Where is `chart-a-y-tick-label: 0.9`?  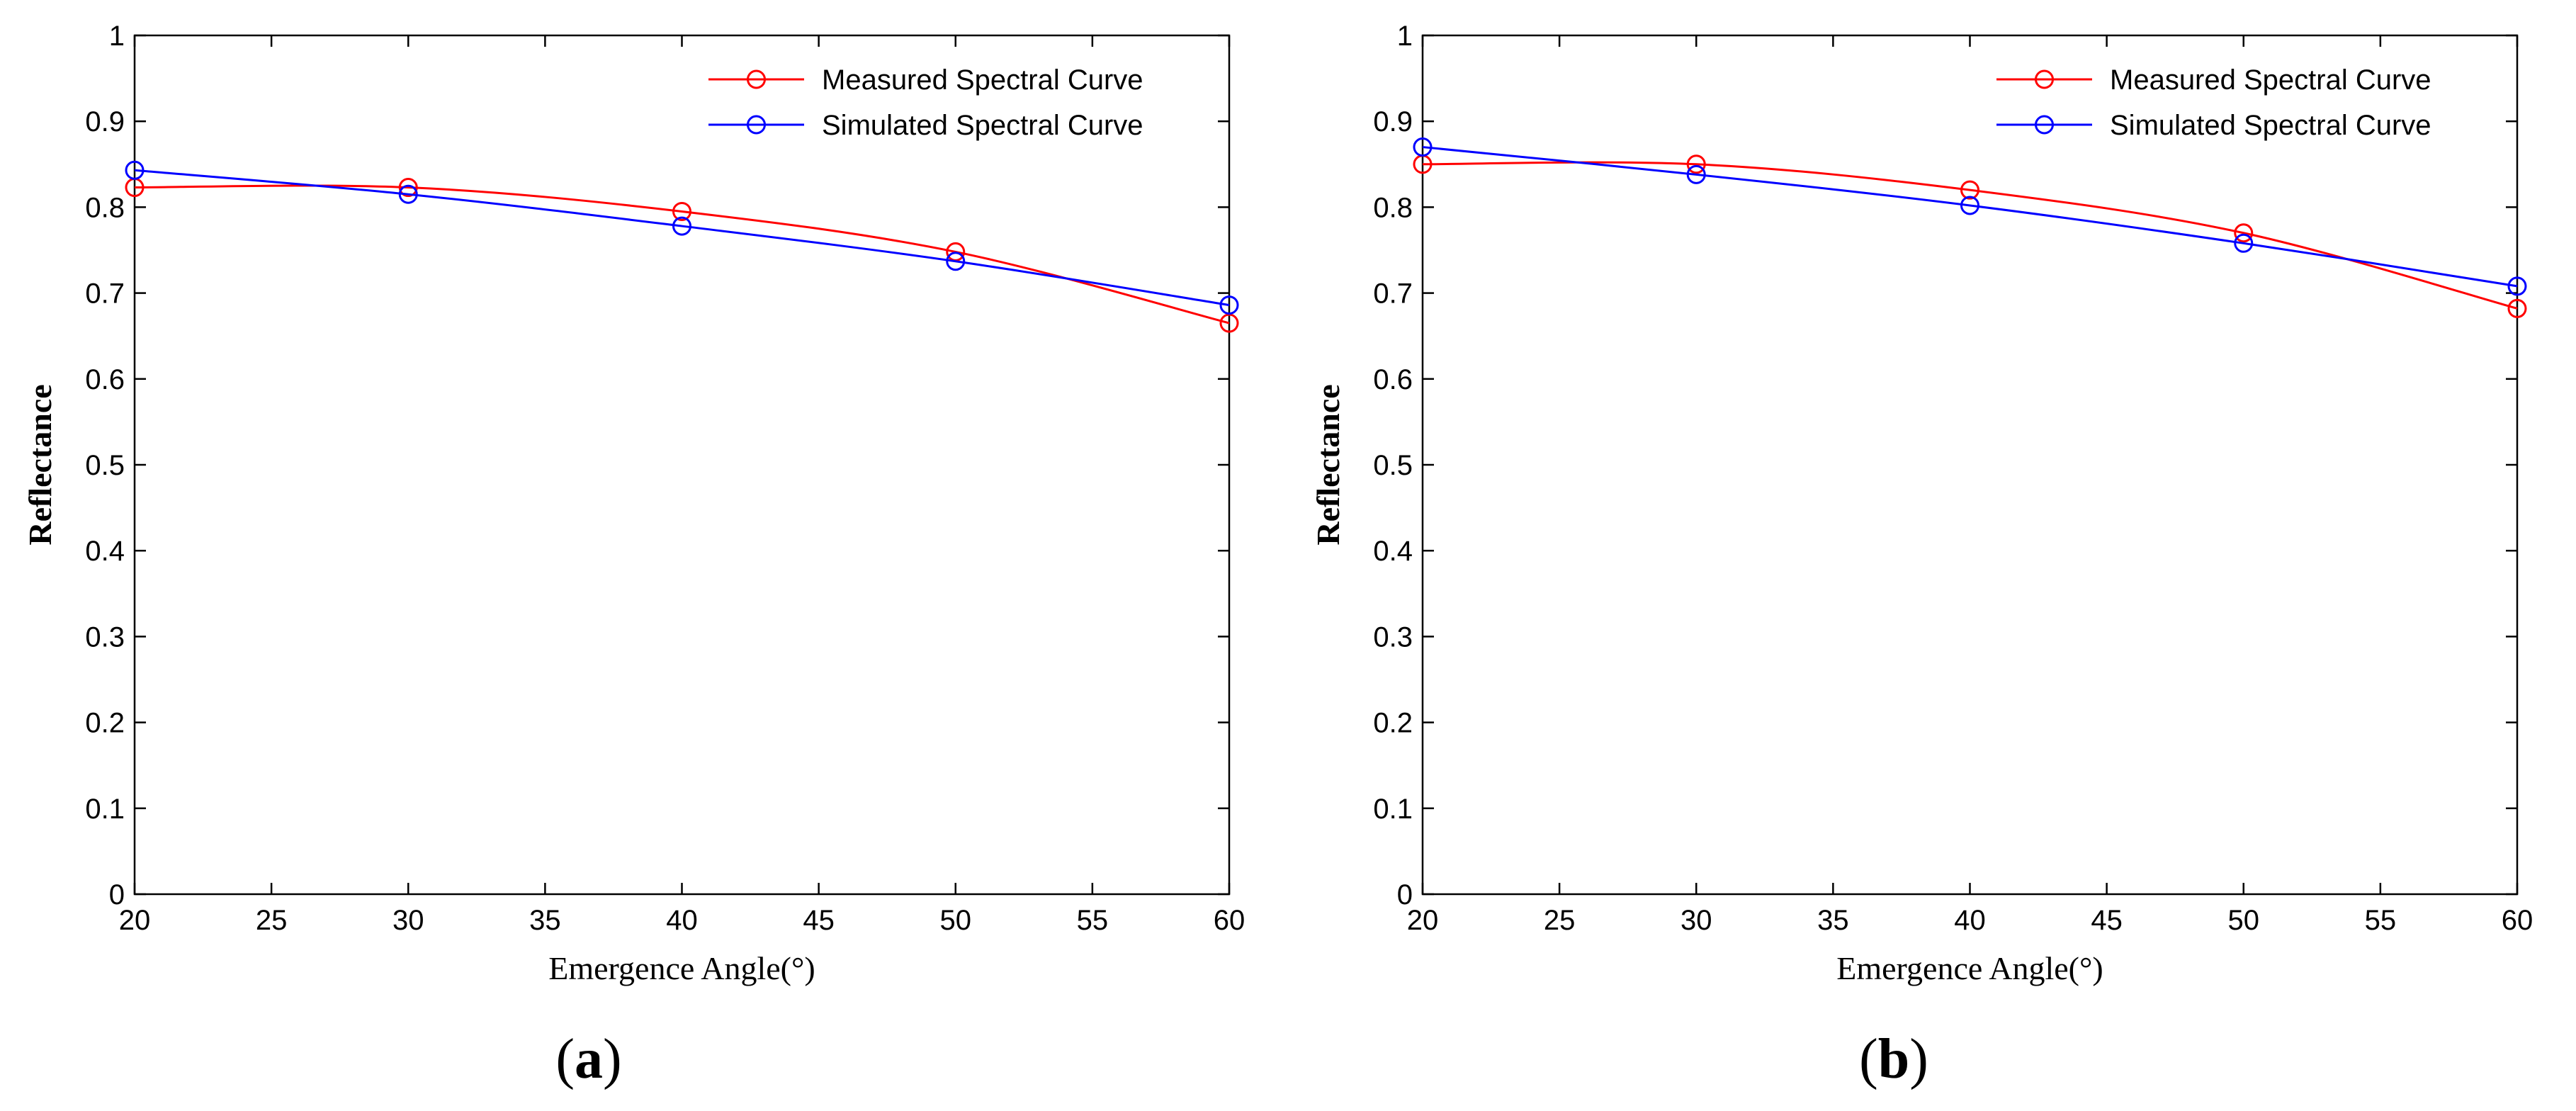 chart-a-y-tick-label: 0.9 is located at coordinates (105, 121).